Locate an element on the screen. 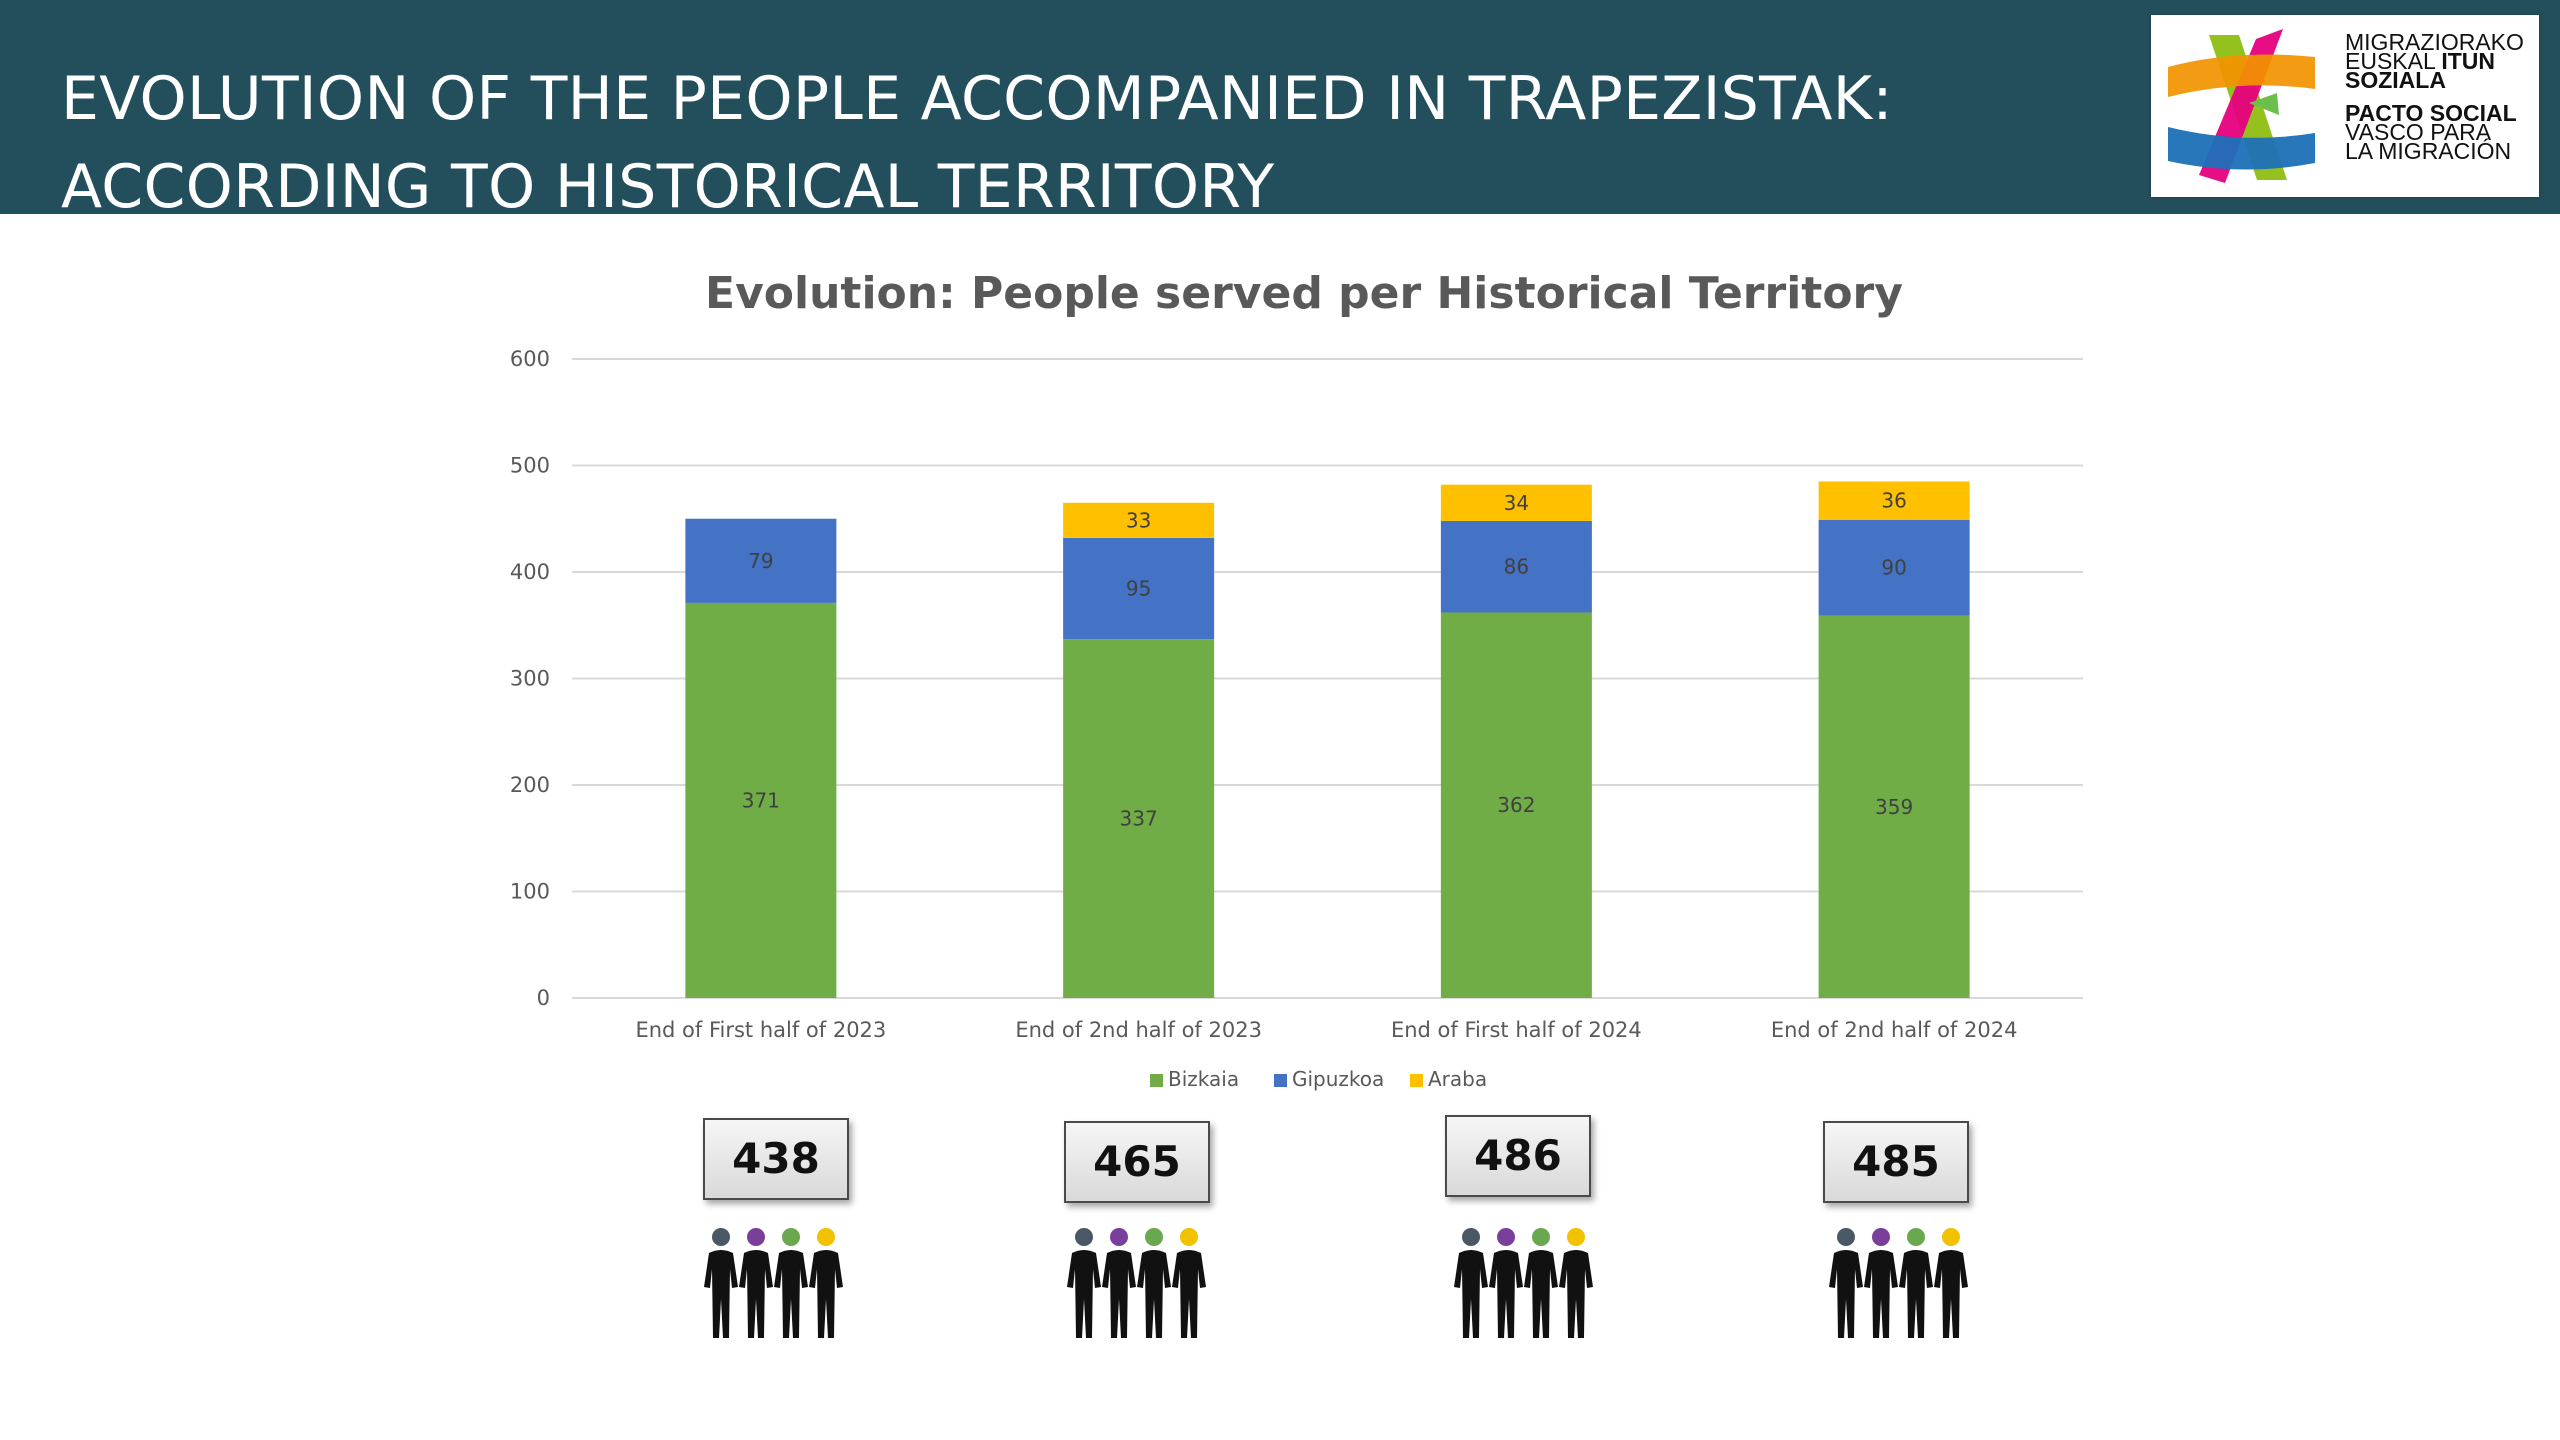 This screenshot has height=1440, width=2560. data-label: 337 is located at coordinates (1139, 819).